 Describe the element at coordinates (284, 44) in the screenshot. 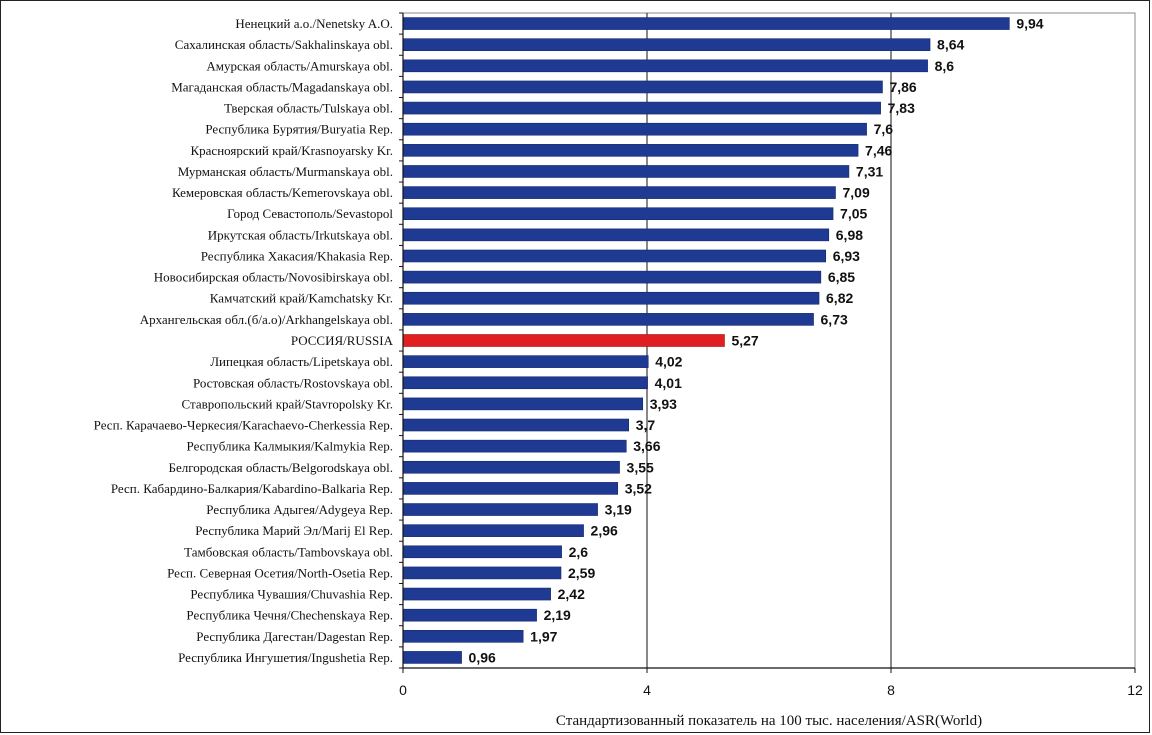

I see `category-label: Сахалинская область/Sakhalinskaya obl.` at that location.